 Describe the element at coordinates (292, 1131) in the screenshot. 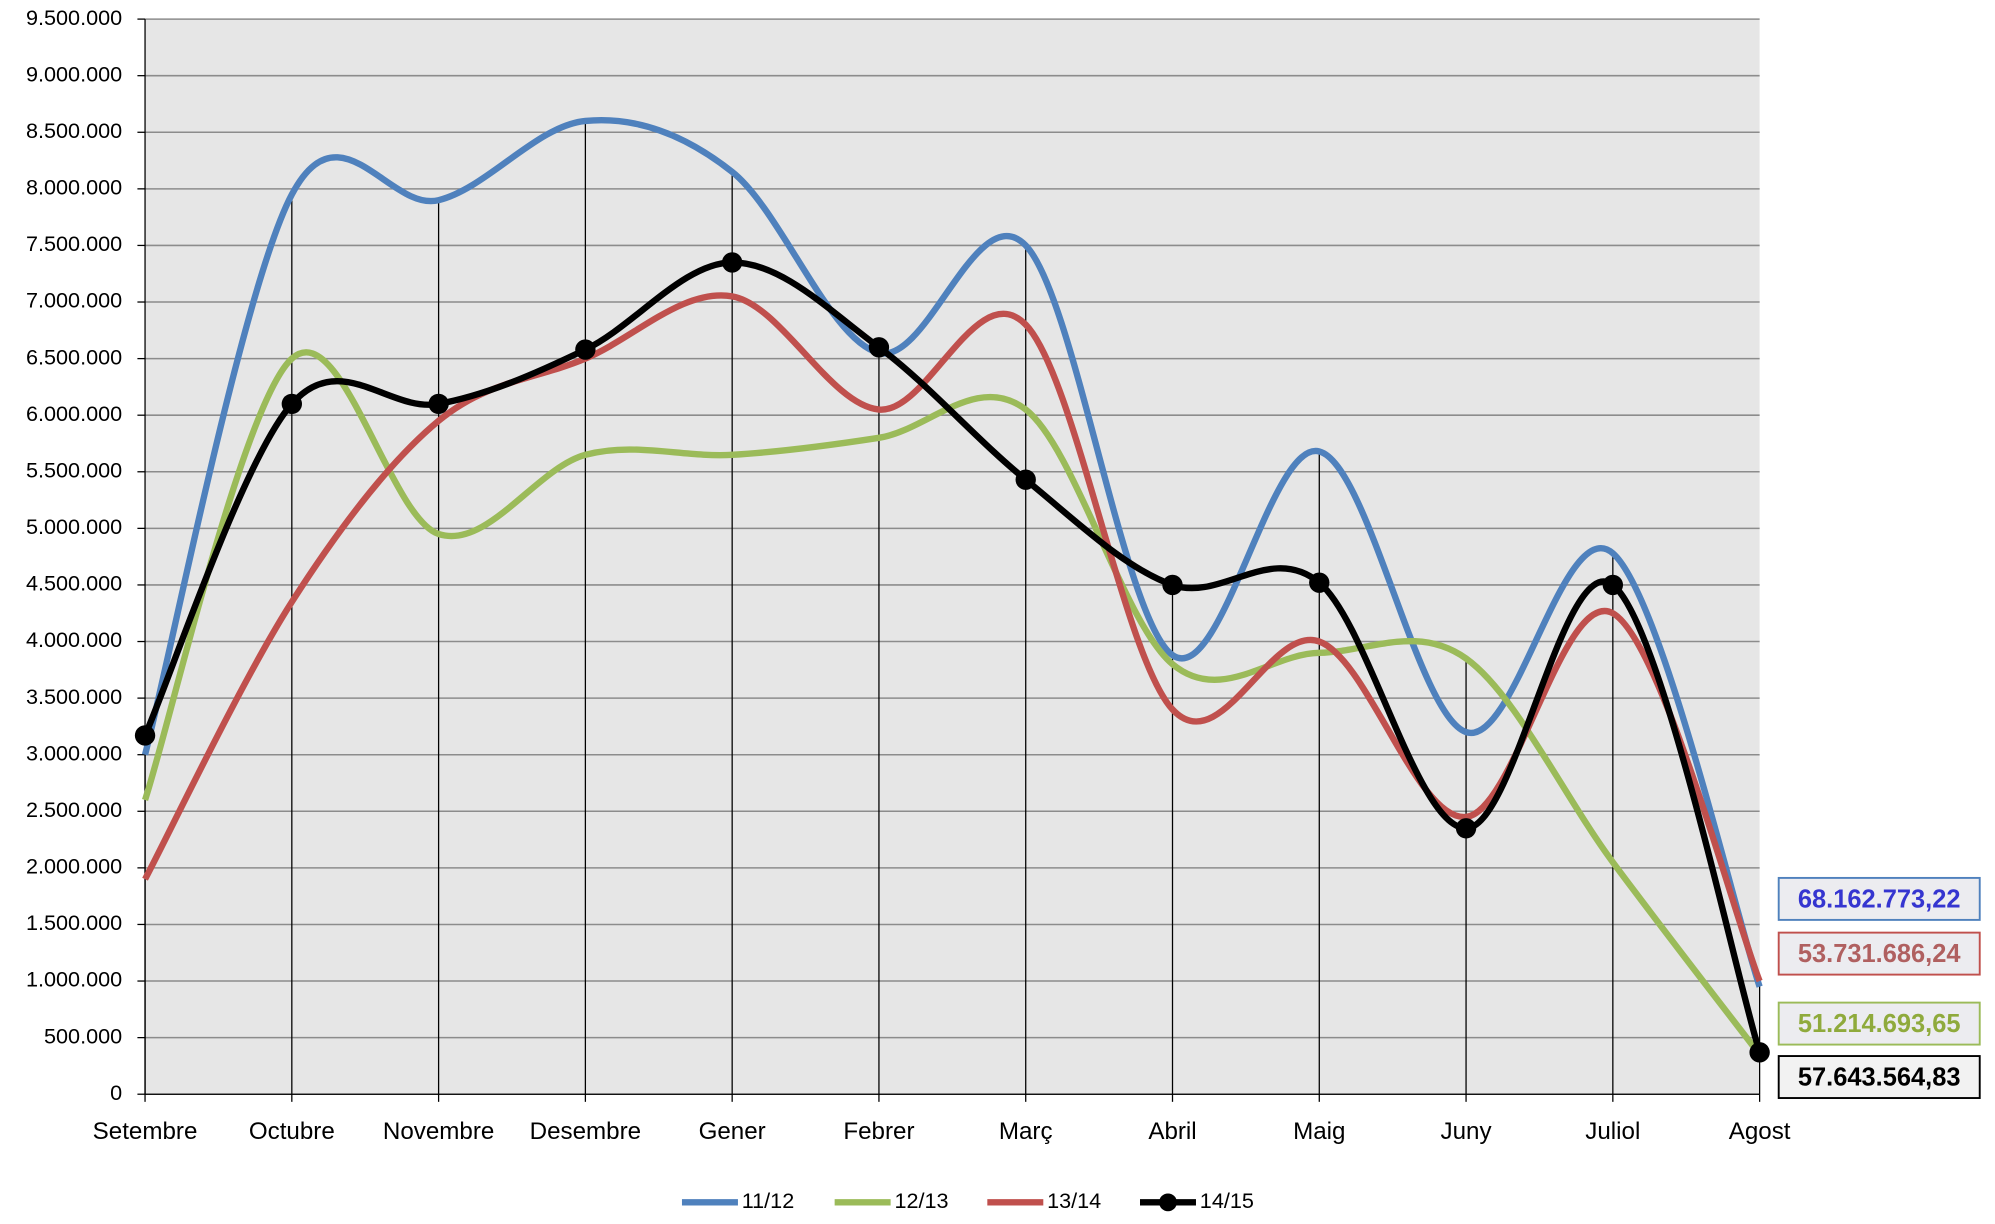

I see `x-tick-label: Octubre` at that location.